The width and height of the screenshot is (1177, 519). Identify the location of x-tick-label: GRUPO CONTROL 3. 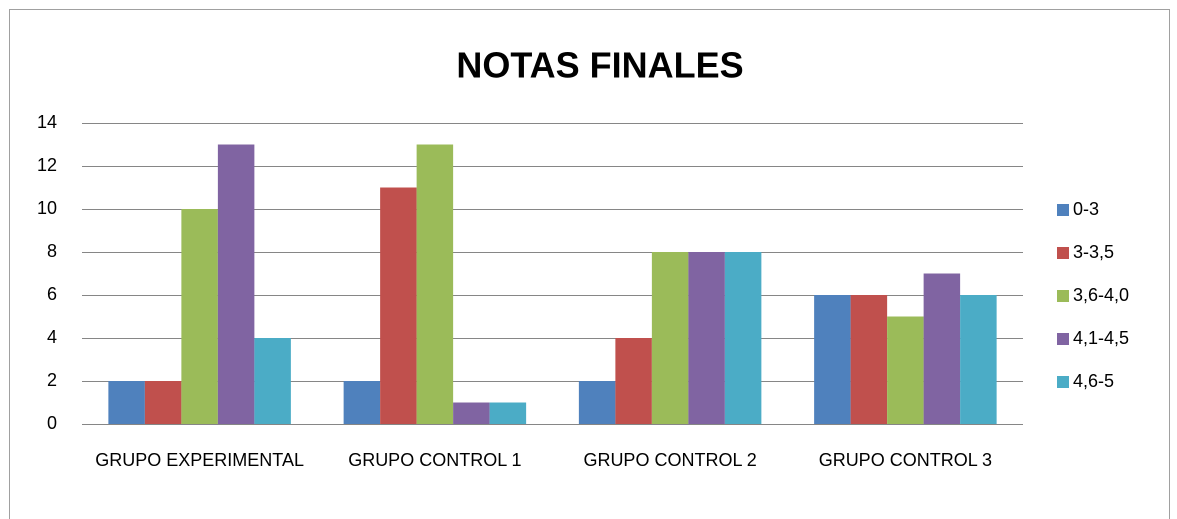
(905, 460).